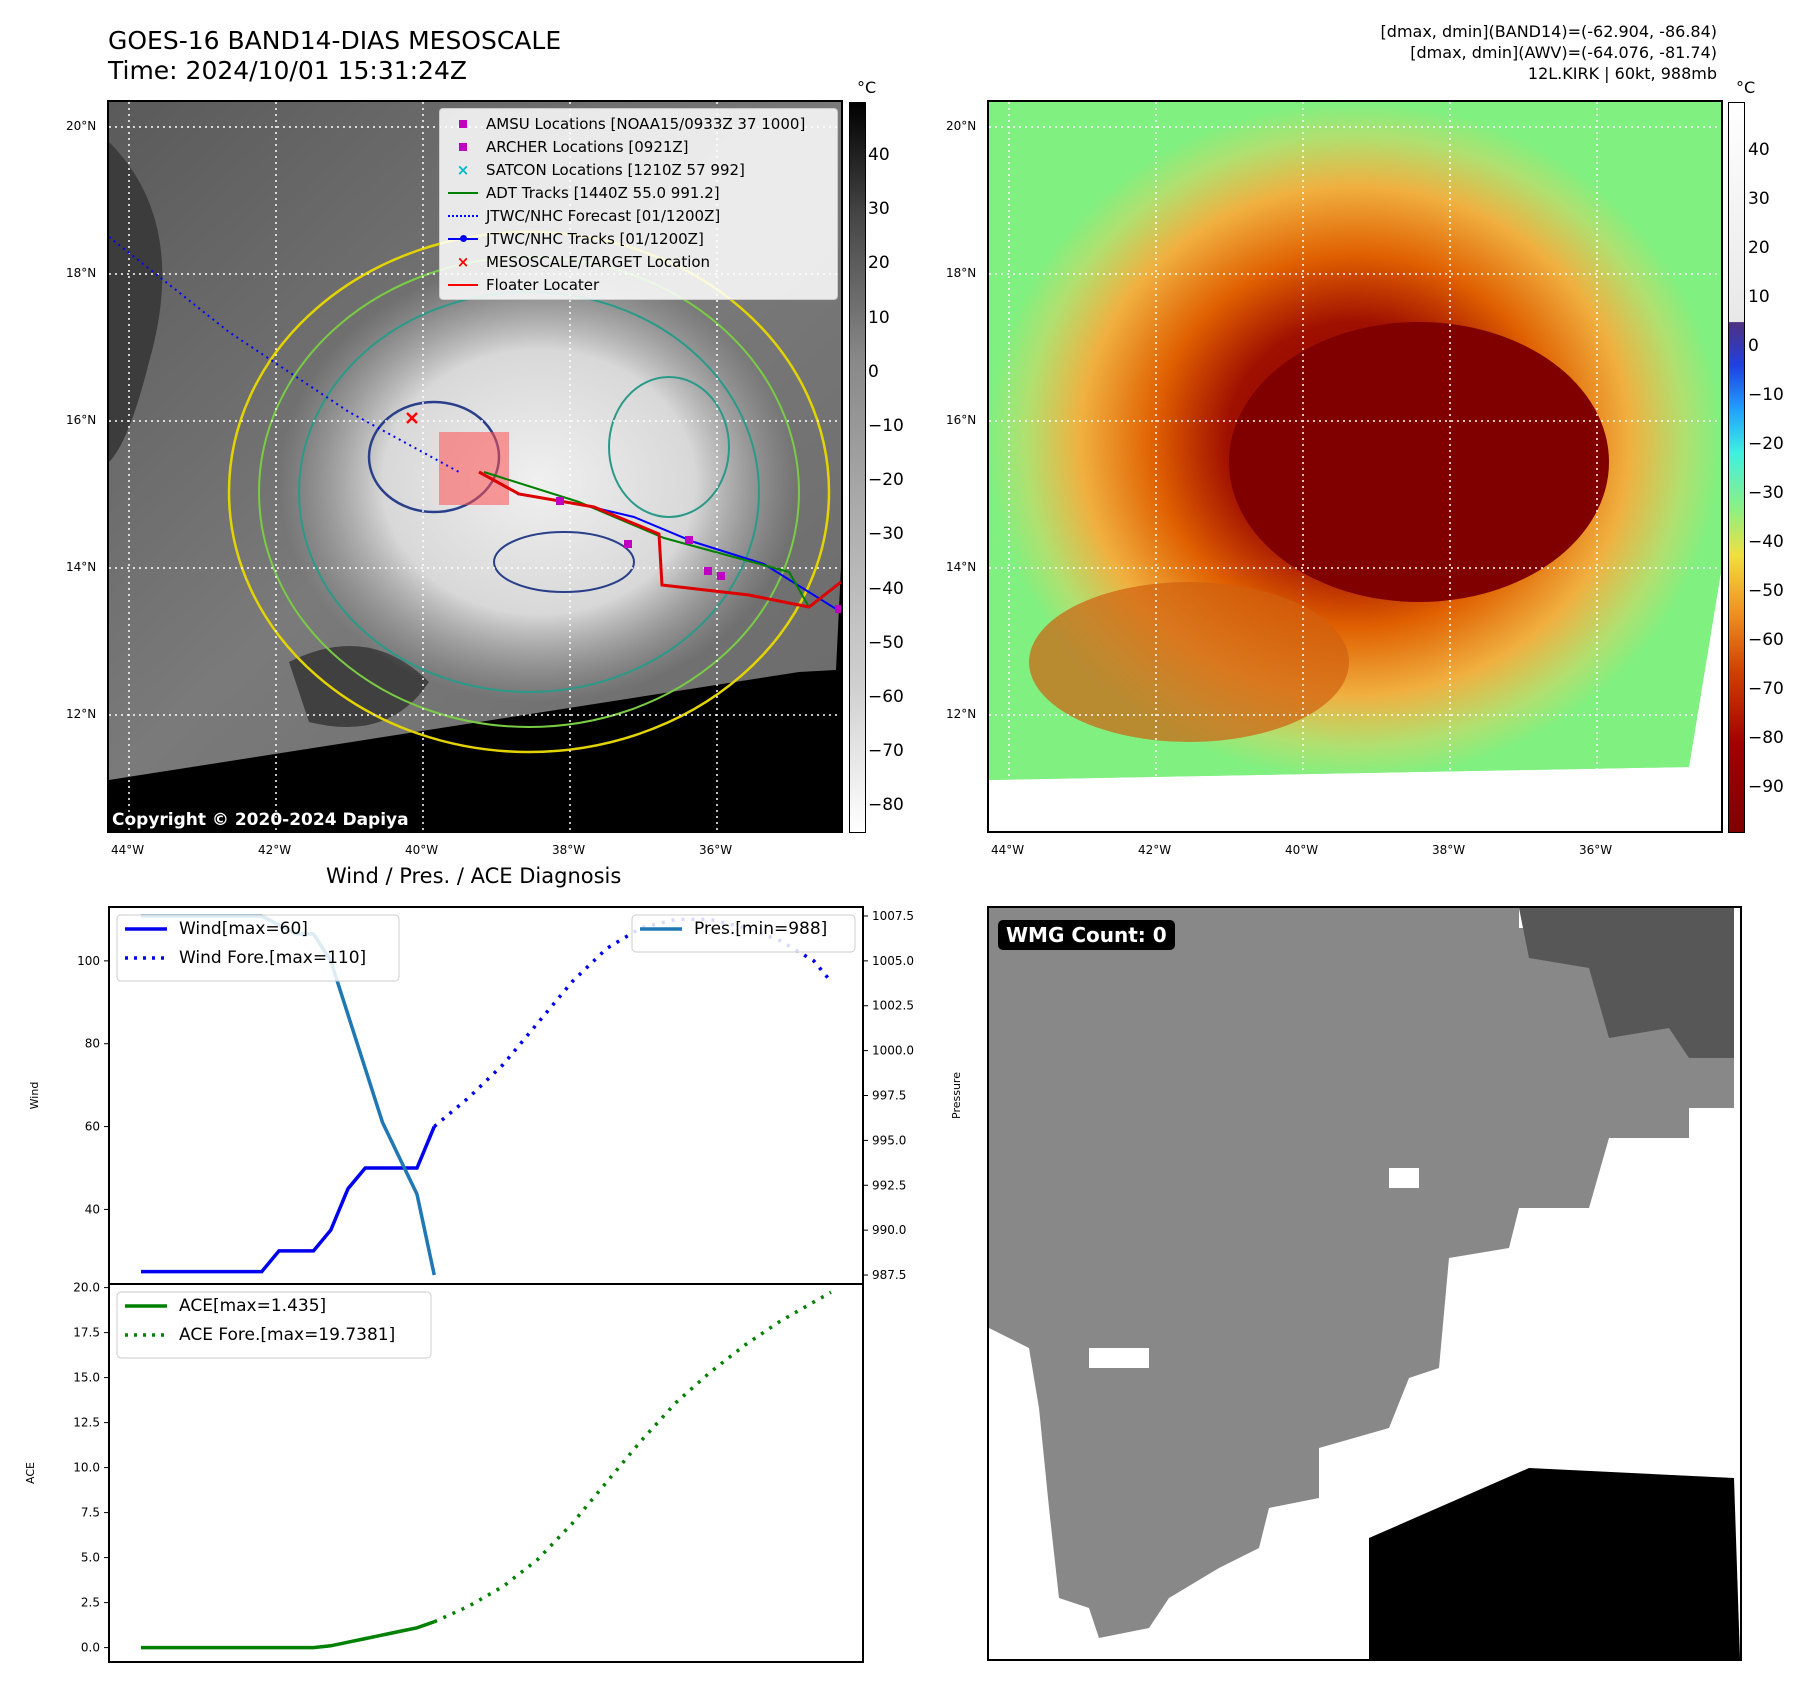  Describe the element at coordinates (81, 273) in the screenshot. I see `lat-label: 18°N` at that location.